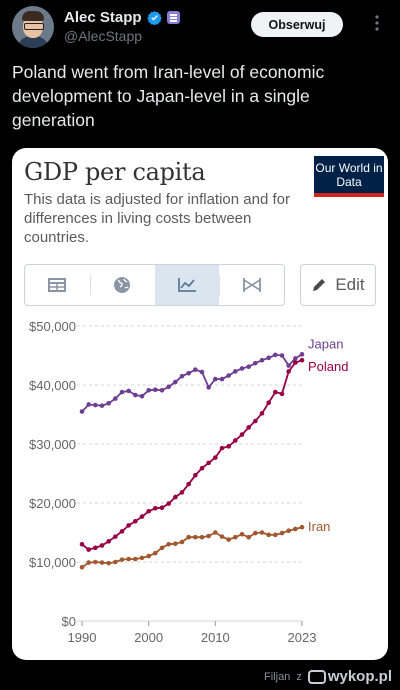  I want to click on tab-map, so click(122, 285).